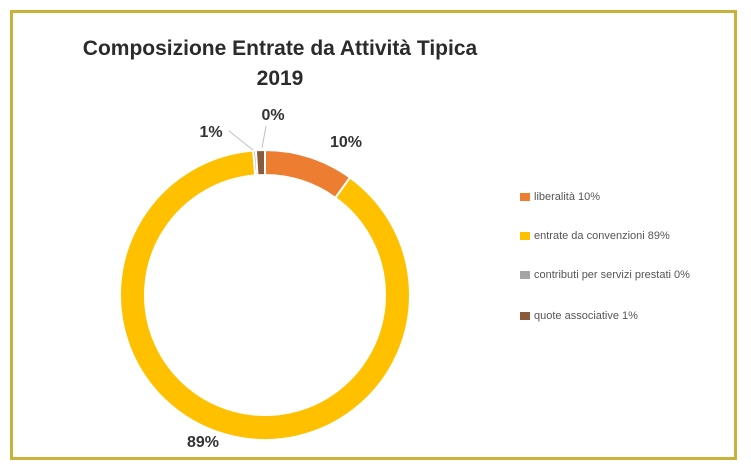 The width and height of the screenshot is (751, 472). Describe the element at coordinates (272, 115) in the screenshot. I see `data-label-2: 0%` at that location.